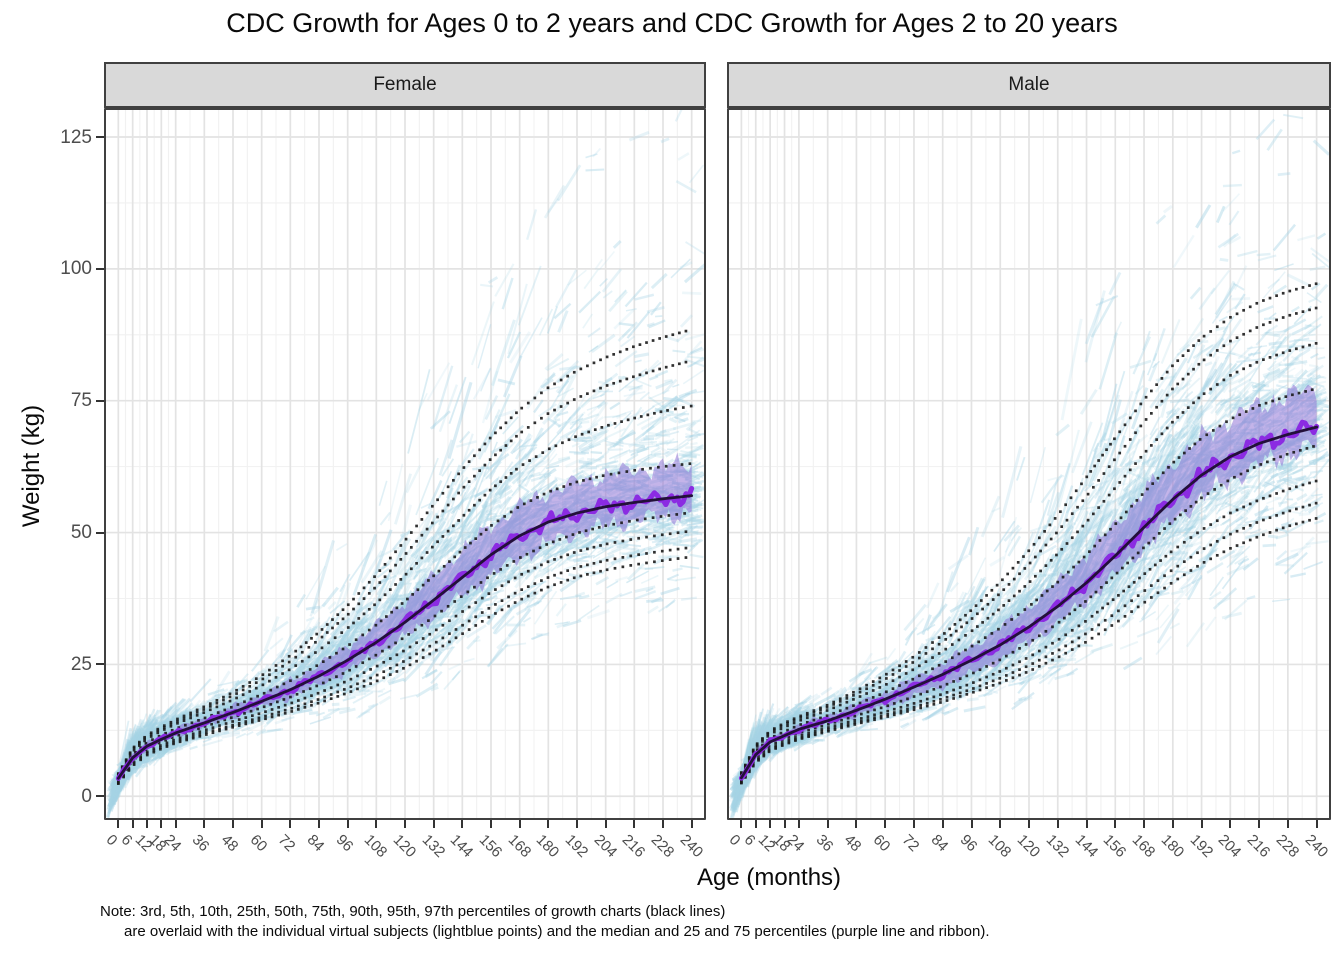  What do you see at coordinates (405, 84) in the screenshot?
I see `facet-strip-female-label: Female` at bounding box center [405, 84].